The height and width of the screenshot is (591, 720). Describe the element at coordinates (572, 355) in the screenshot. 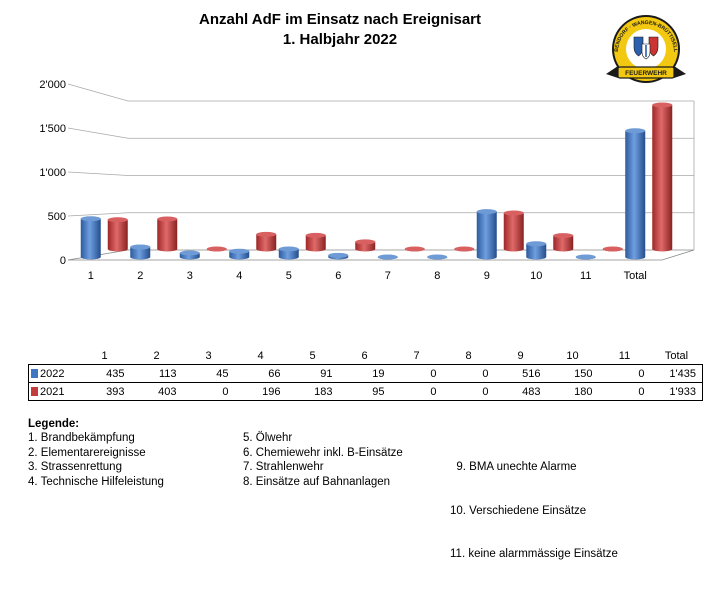

I see `table-column-header: 10` at that location.